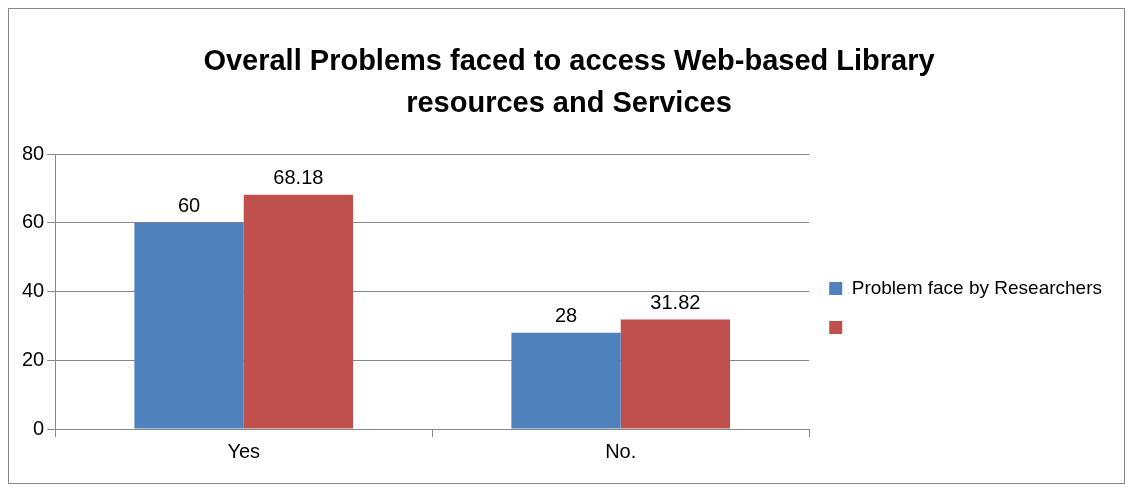 The width and height of the screenshot is (1133, 492). What do you see at coordinates (675, 302) in the screenshot?
I see `data-label: 31.82` at bounding box center [675, 302].